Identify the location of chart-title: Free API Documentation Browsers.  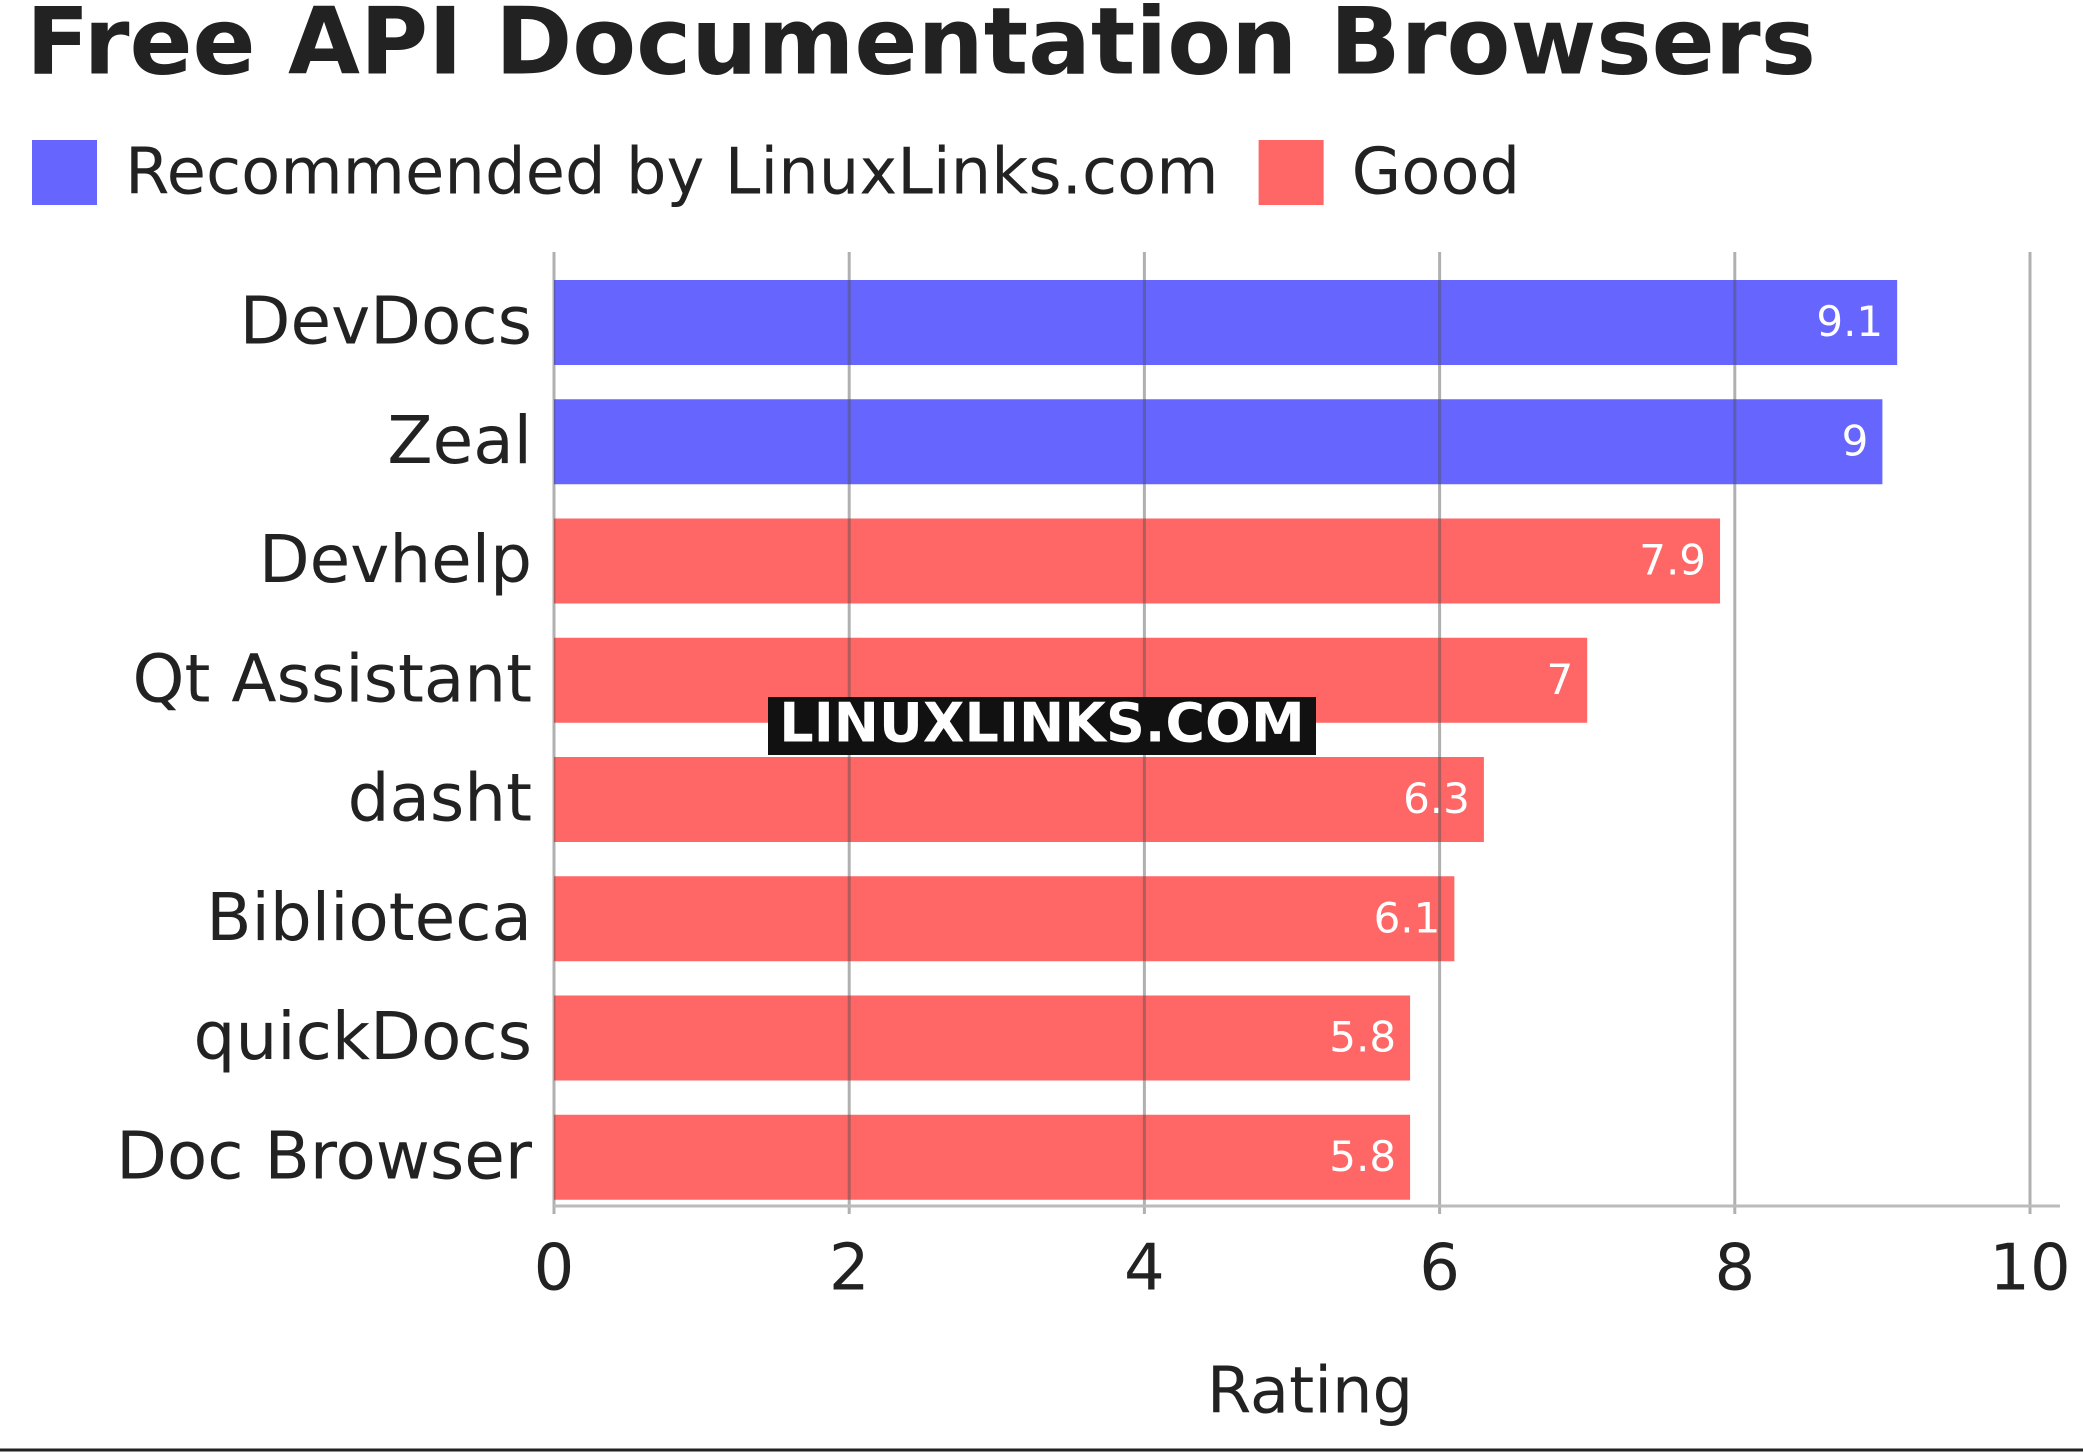
(921, 47).